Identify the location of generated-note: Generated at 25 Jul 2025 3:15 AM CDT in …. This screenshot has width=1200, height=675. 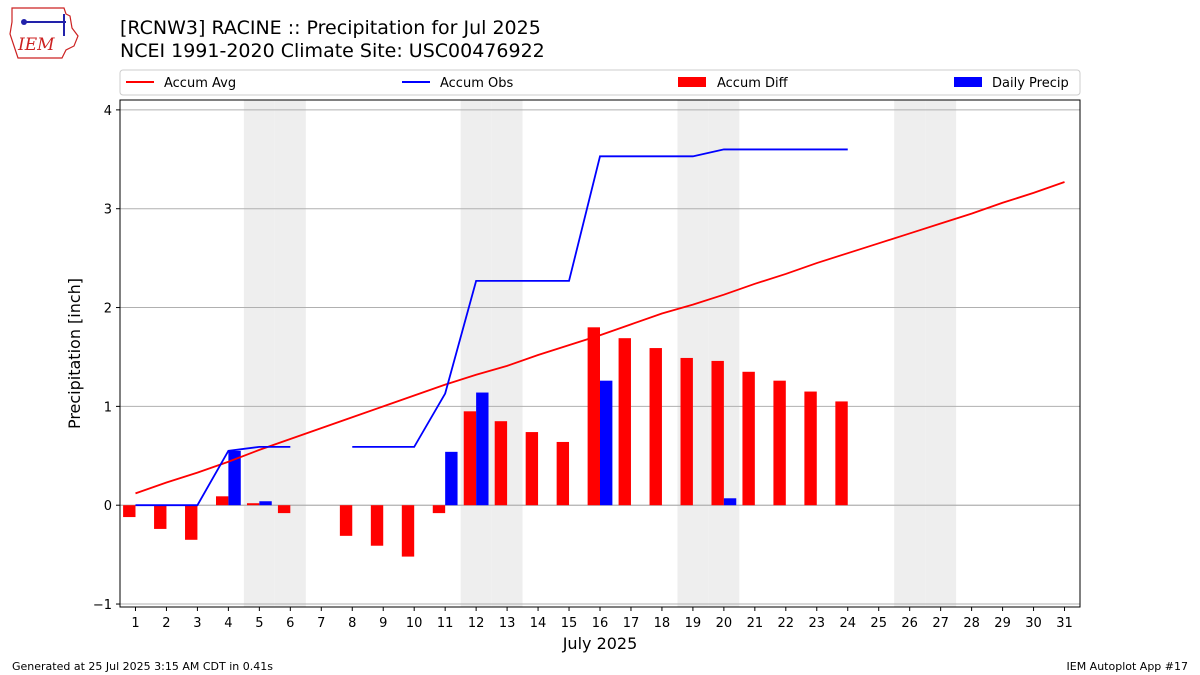
(142, 666).